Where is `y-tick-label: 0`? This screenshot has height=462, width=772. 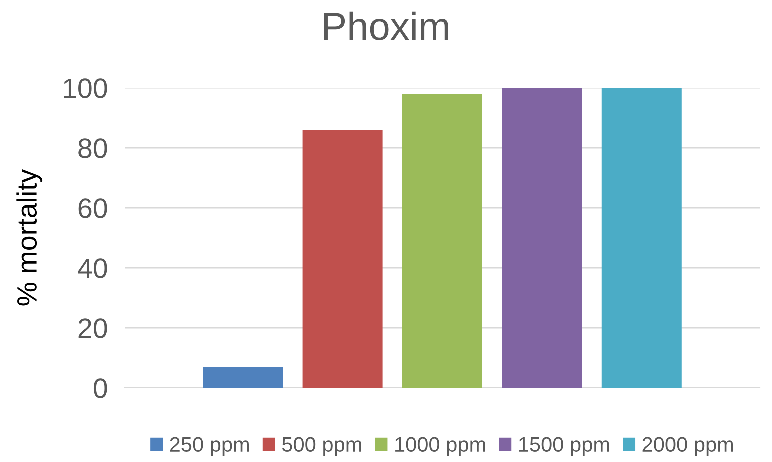 y-tick-label: 0 is located at coordinates (101, 388).